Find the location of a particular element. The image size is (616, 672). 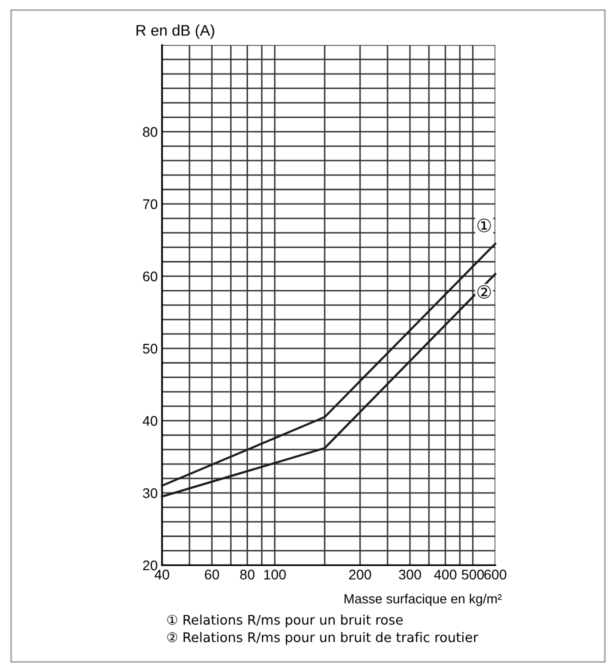

x-tick-label: 500 is located at coordinates (473, 575).